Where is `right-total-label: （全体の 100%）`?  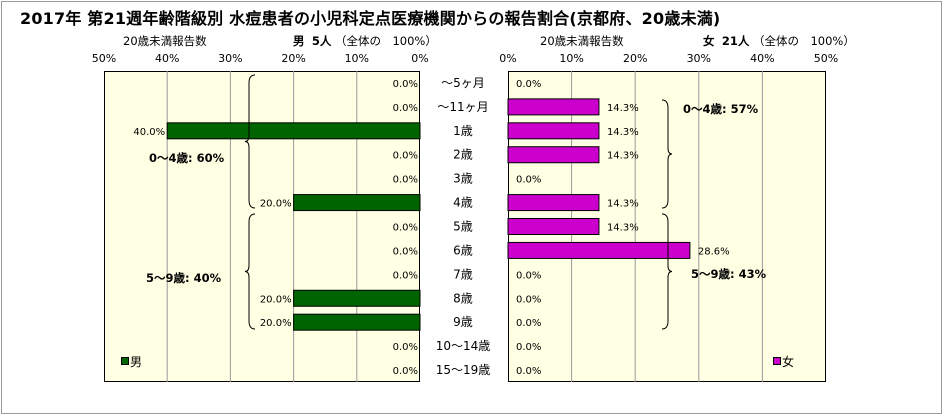
right-total-label: （全体の 100%） is located at coordinates (803, 41).